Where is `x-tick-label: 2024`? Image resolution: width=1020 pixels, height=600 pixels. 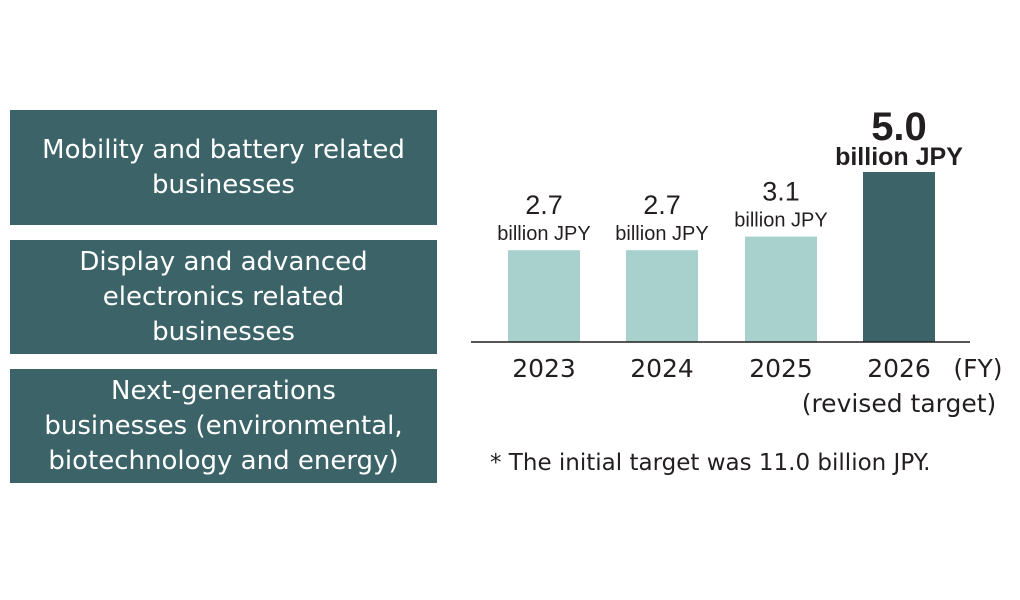
x-tick-label: 2024 is located at coordinates (662, 368).